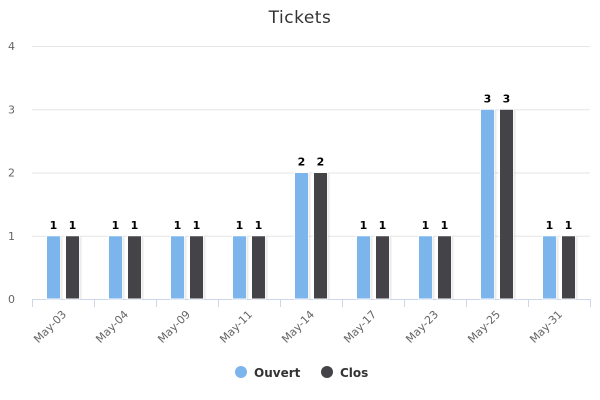 The height and width of the screenshot is (400, 600). What do you see at coordinates (112, 327) in the screenshot?
I see `x-tick-label: May-04` at bounding box center [112, 327].